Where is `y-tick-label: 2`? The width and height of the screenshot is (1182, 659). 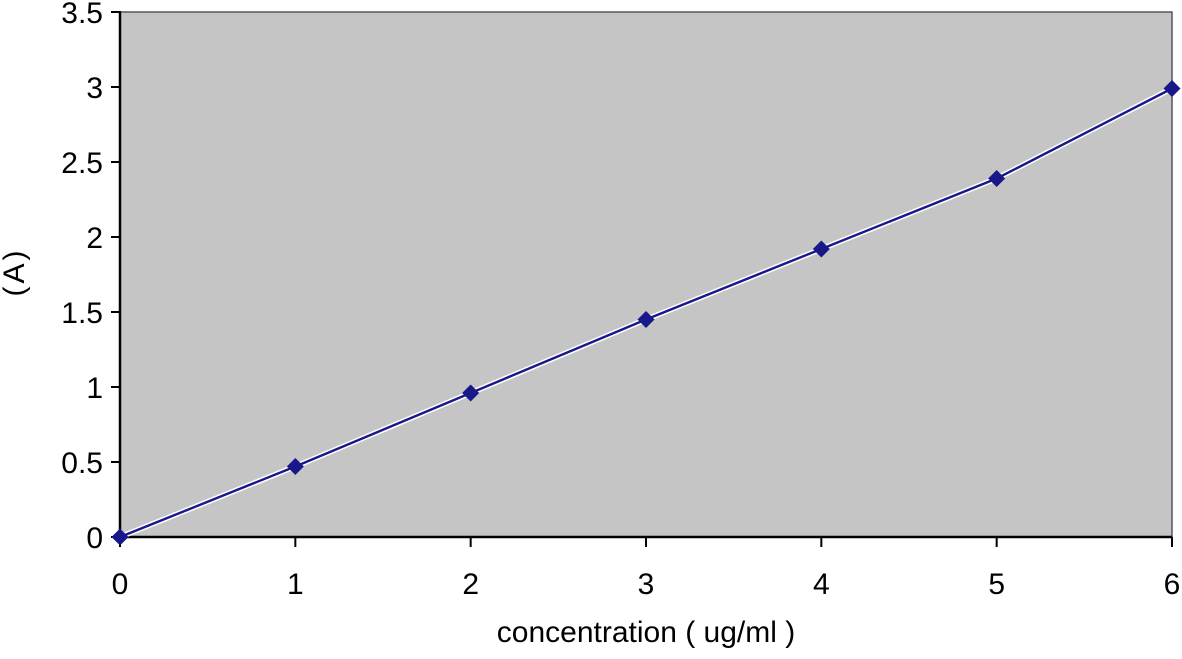 y-tick-label: 2 is located at coordinates (94, 238).